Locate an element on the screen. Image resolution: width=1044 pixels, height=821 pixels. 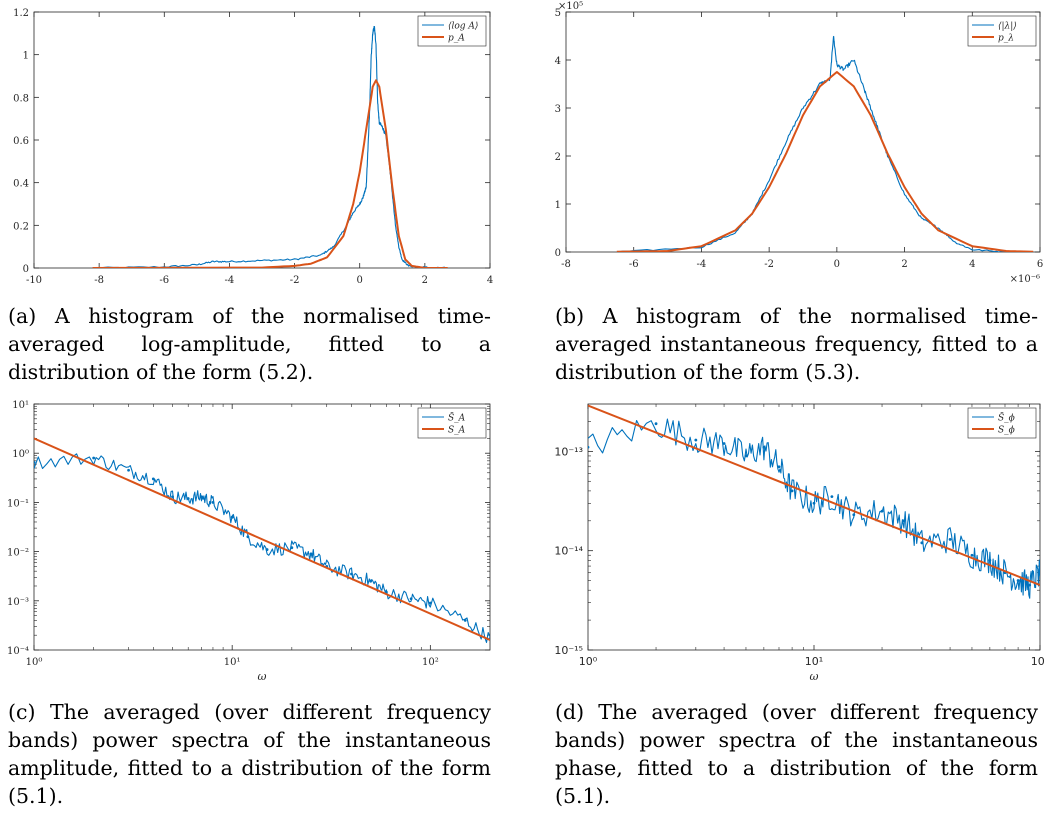
y-tick-label: 4 is located at coordinates (558, 61).